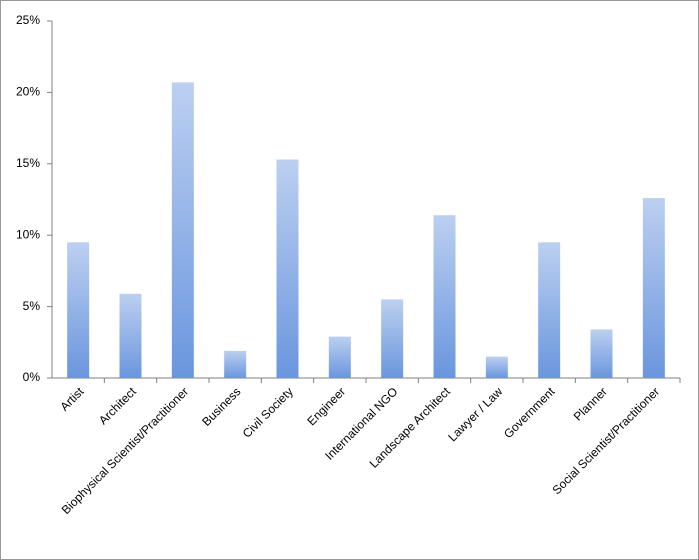 The image size is (699, 560). I want to click on y-tick-label: 10%, so click(28, 234).